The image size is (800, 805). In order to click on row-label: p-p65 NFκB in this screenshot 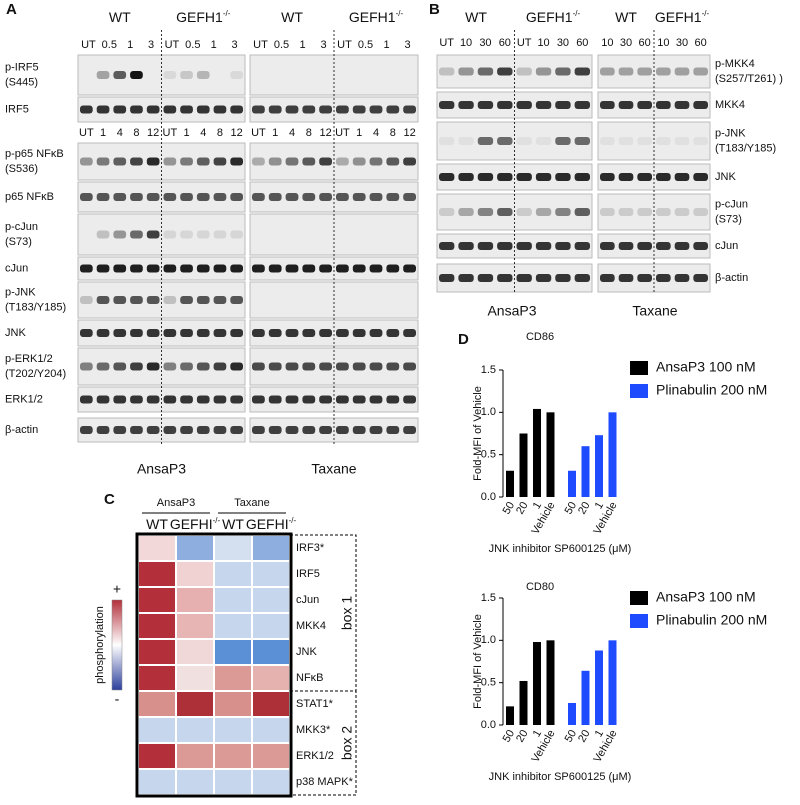, I will do `click(34, 154)`.